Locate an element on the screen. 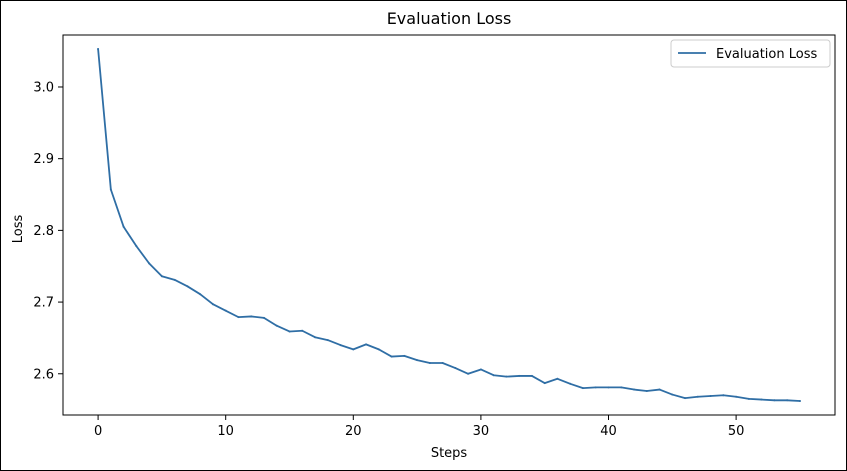 The width and height of the screenshot is (847, 471). x-tick-label: 50 is located at coordinates (736, 431).